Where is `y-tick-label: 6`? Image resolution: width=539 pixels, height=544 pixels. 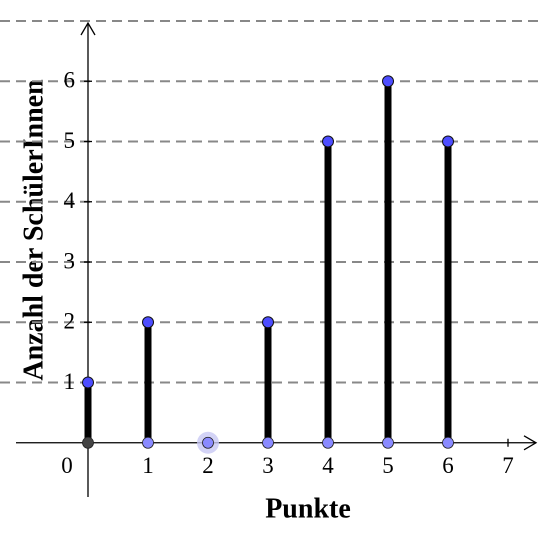 y-tick-label: 6 is located at coordinates (70, 80).